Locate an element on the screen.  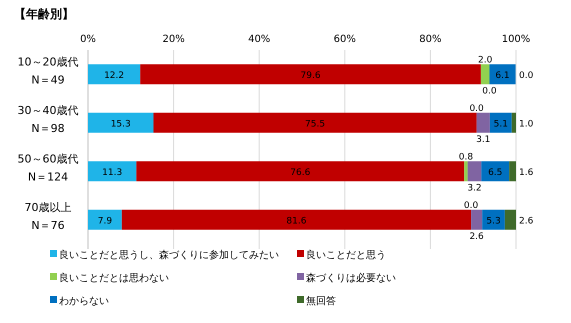
text: 7.9 is located at coordinates (105, 221).